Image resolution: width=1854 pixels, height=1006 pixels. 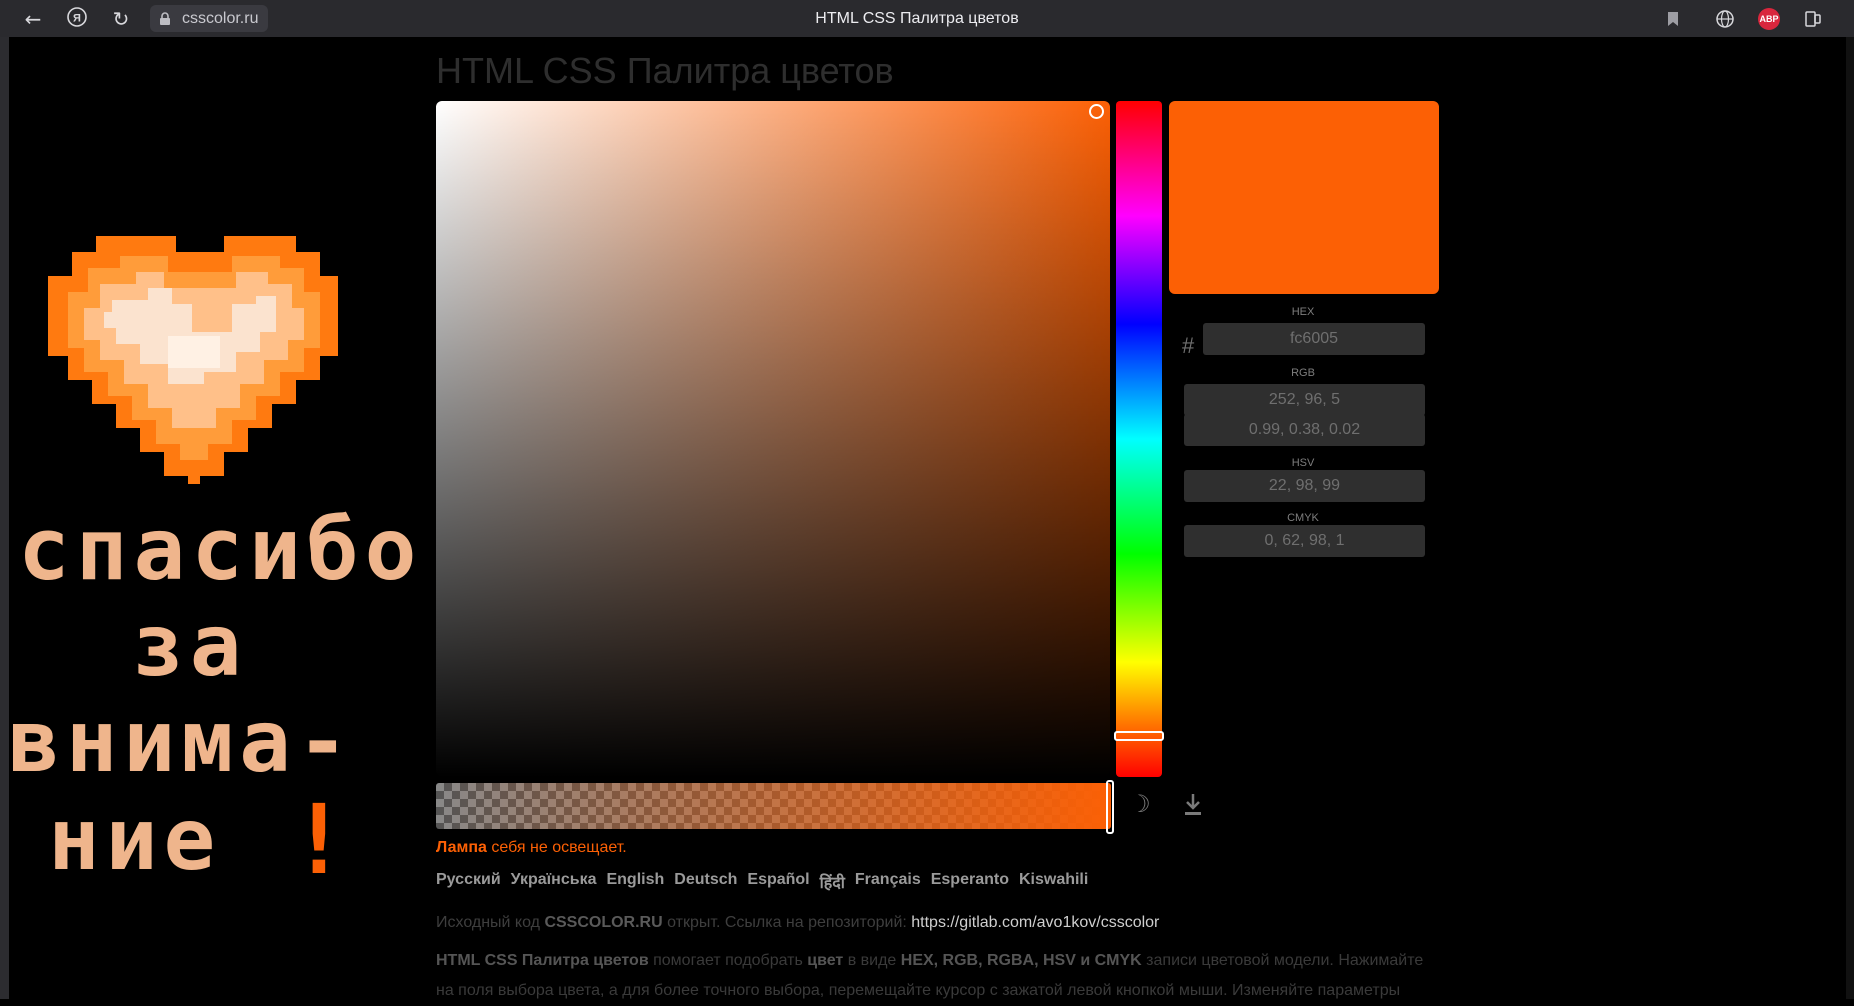 What do you see at coordinates (1053, 879) in the screenshot?
I see `lang-link-sw: Kiswahili` at bounding box center [1053, 879].